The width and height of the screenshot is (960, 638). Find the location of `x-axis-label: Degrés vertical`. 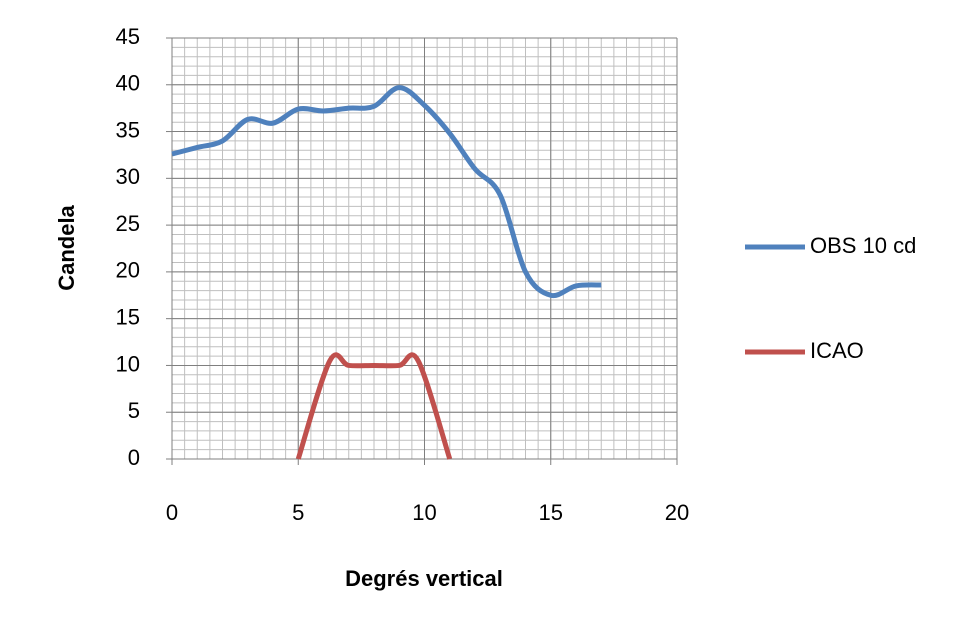

x-axis-label: Degrés vertical is located at coordinates (424, 578).